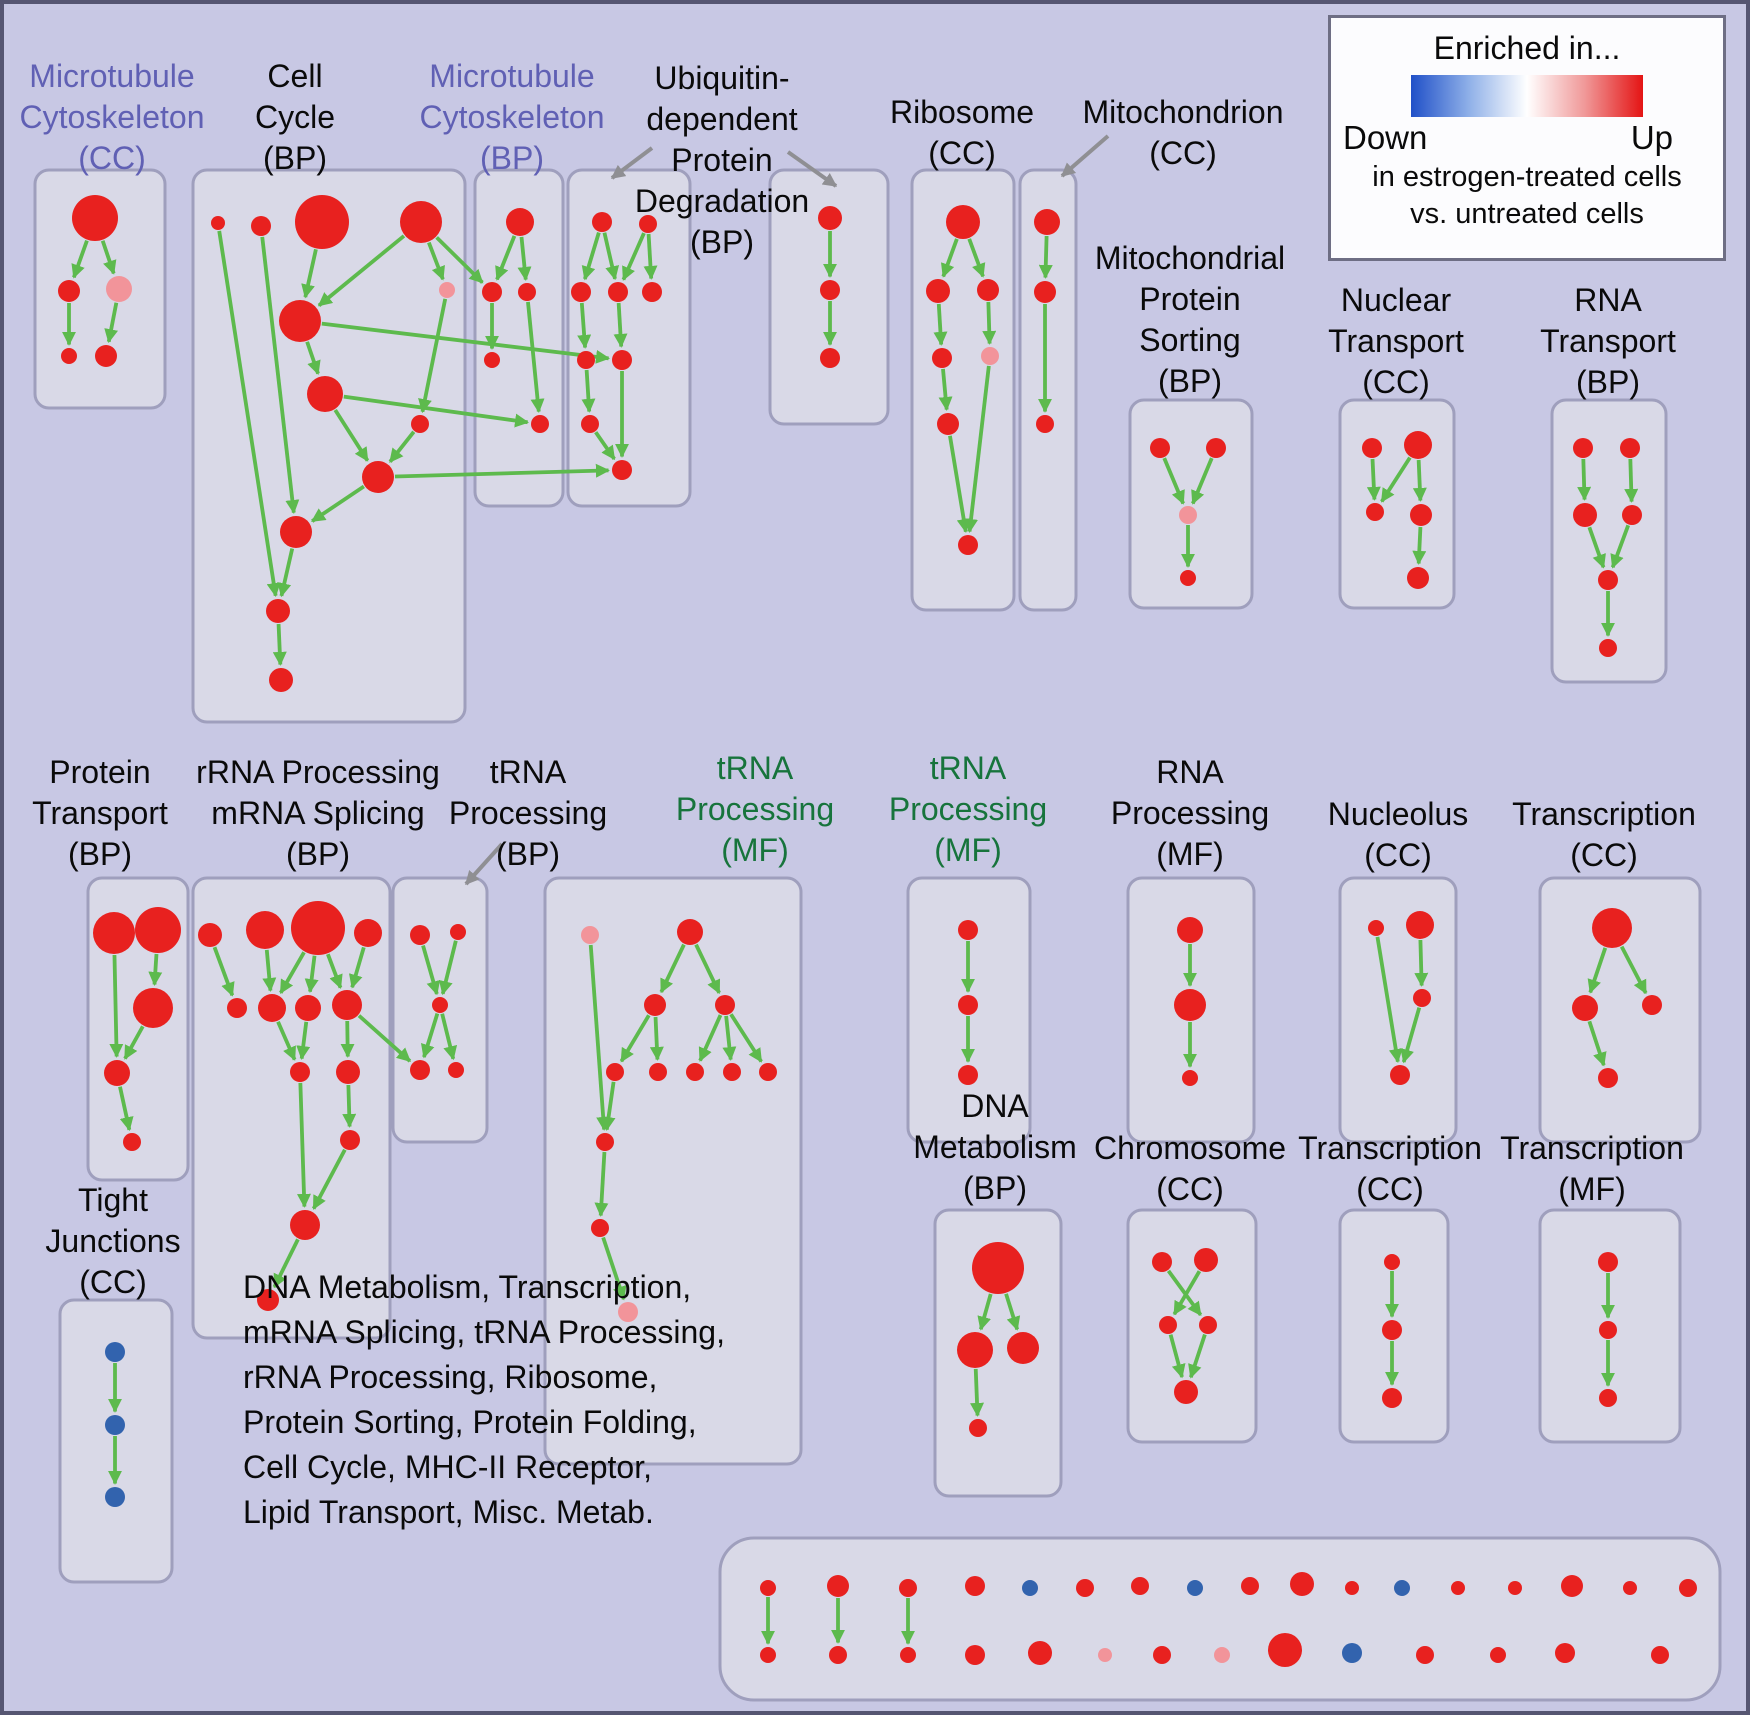 This screenshot has height=1715, width=1750. What do you see at coordinates (520, 222) in the screenshot?
I see `go-node-a1` at bounding box center [520, 222].